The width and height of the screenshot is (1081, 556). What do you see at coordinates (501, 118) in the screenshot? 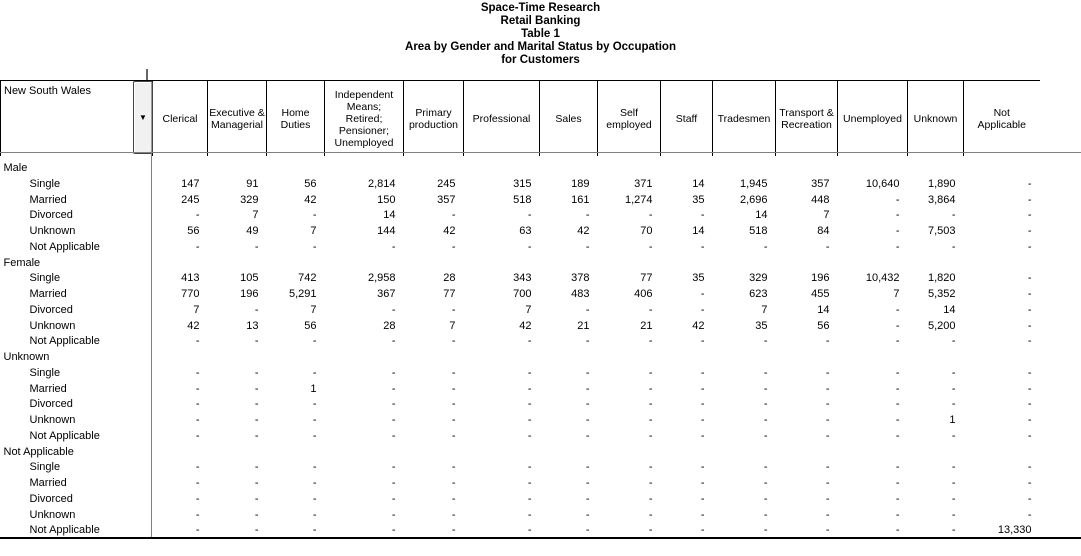
I see `column-header: Professional` at bounding box center [501, 118].